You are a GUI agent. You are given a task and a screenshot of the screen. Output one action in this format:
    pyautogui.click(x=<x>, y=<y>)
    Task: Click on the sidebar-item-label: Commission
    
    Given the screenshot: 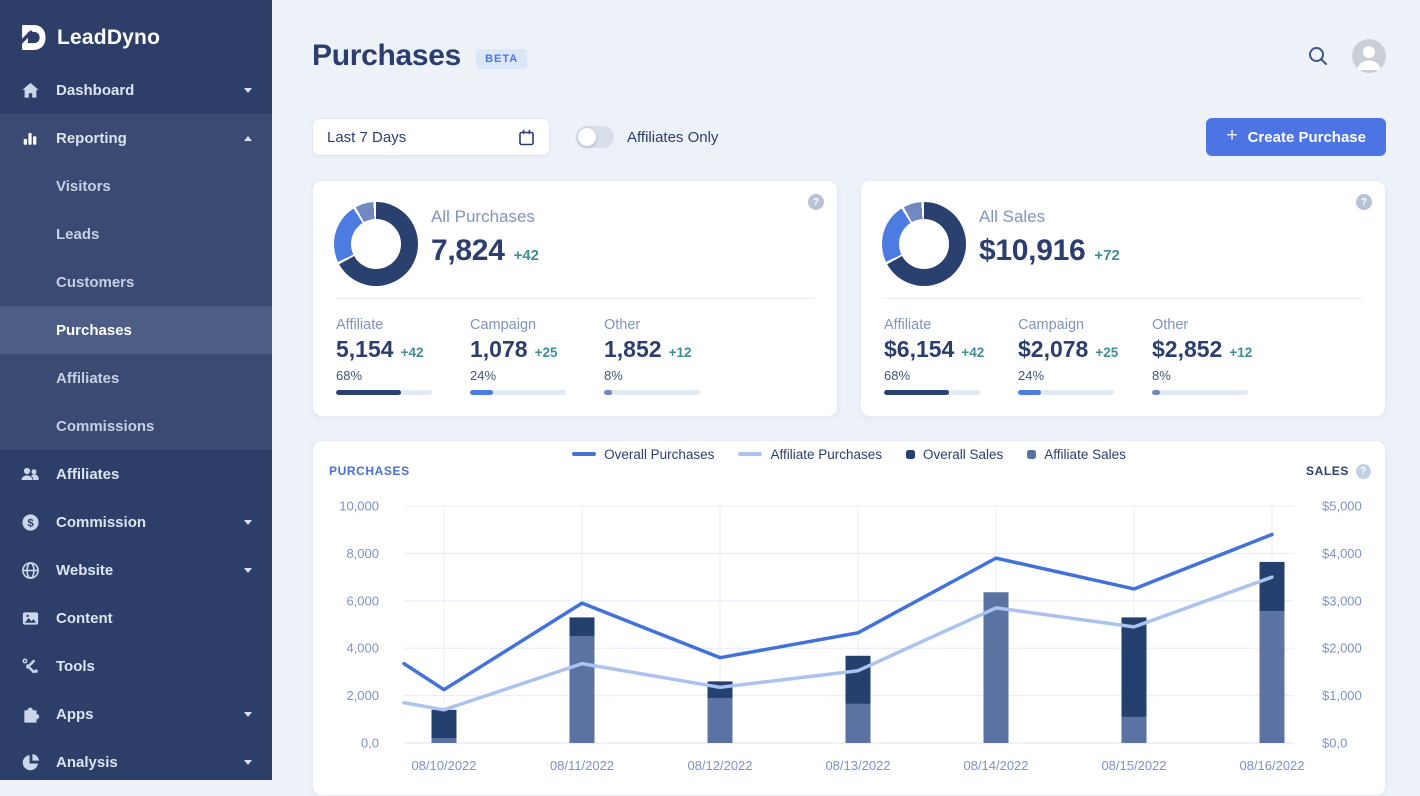 What is the action you would take?
    pyautogui.click(x=101, y=522)
    